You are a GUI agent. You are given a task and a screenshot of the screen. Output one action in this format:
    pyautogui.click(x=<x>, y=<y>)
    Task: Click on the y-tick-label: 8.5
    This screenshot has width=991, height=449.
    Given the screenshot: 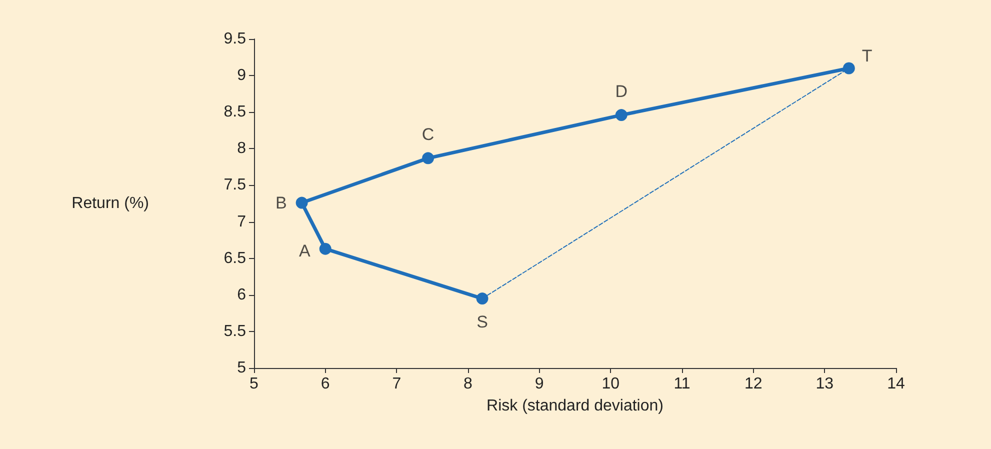 What is the action you would take?
    pyautogui.click(x=235, y=112)
    